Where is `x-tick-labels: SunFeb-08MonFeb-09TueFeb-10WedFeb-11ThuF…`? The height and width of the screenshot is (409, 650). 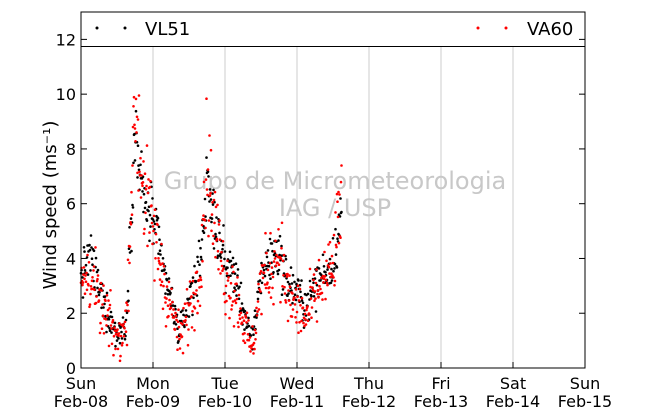 x-tick-labels: SunFeb-08MonFeb-09TueFeb-10WedFeb-11ThuF… is located at coordinates (333, 391).